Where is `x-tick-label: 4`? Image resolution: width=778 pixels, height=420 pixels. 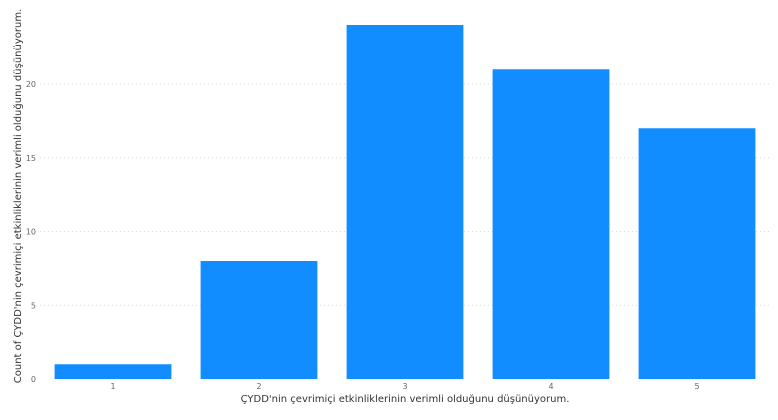 x-tick-label: 4 is located at coordinates (550, 386).